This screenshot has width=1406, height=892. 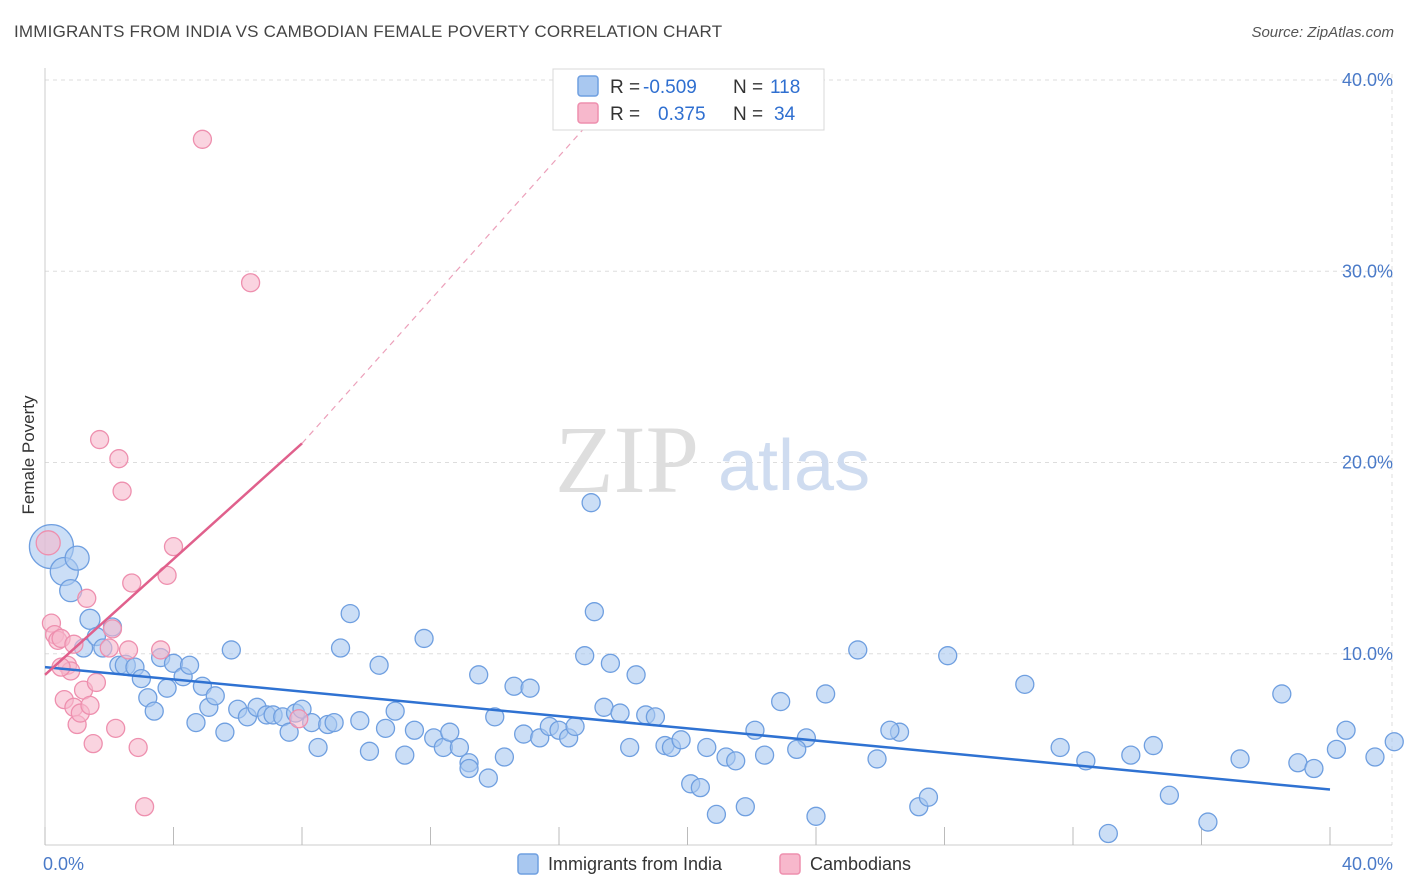 What do you see at coordinates (1367, 271) in the screenshot?
I see `y-tick-label-30: 30.0%` at bounding box center [1367, 271].